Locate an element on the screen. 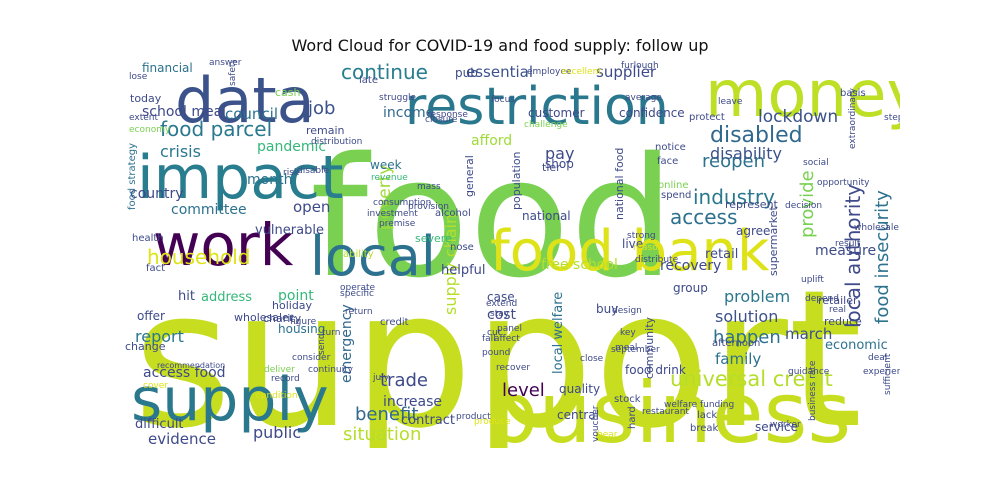 The width and height of the screenshot is (1000, 500). word-124: extent is located at coordinates (143, 118).